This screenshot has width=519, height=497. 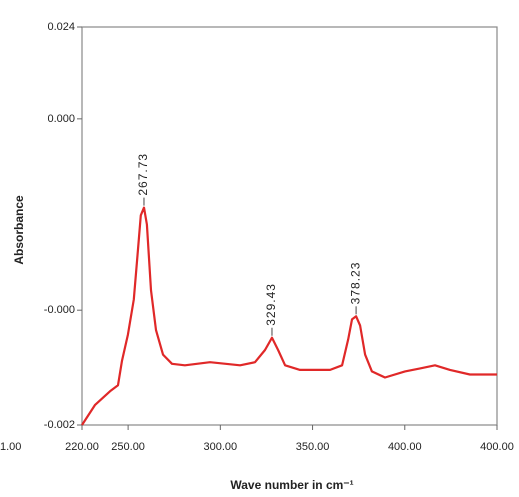 What do you see at coordinates (19, 230) in the screenshot?
I see `y-axis-label: Absorbance` at bounding box center [19, 230].